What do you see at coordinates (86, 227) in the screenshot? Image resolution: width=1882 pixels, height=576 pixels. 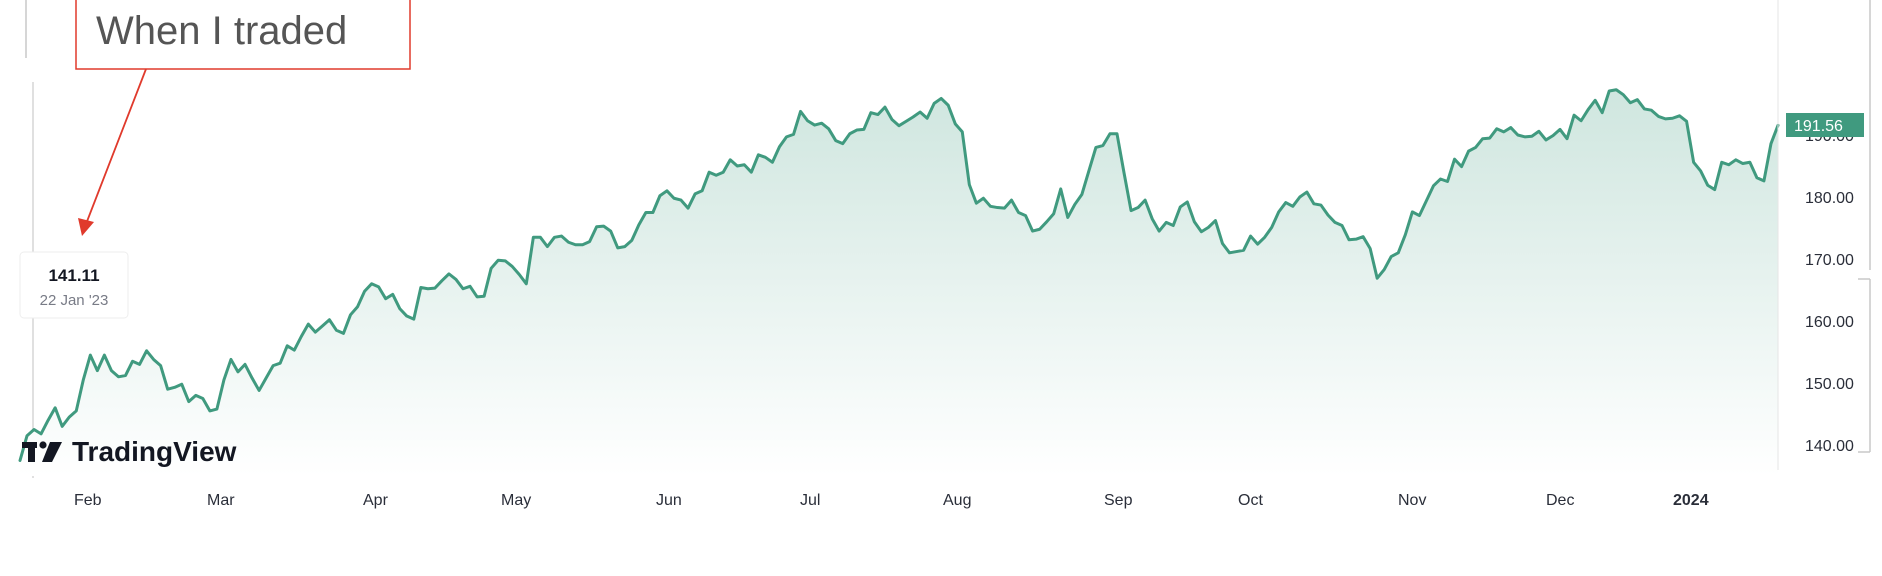 I see `annotation-arrow-head` at bounding box center [86, 227].